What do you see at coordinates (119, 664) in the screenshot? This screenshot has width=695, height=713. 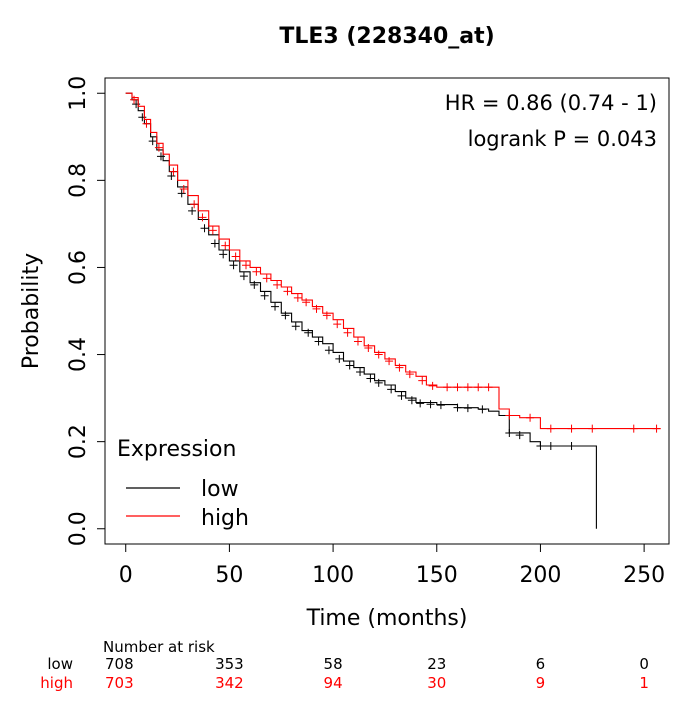 I see `risk-value-low-0: 708` at bounding box center [119, 664].